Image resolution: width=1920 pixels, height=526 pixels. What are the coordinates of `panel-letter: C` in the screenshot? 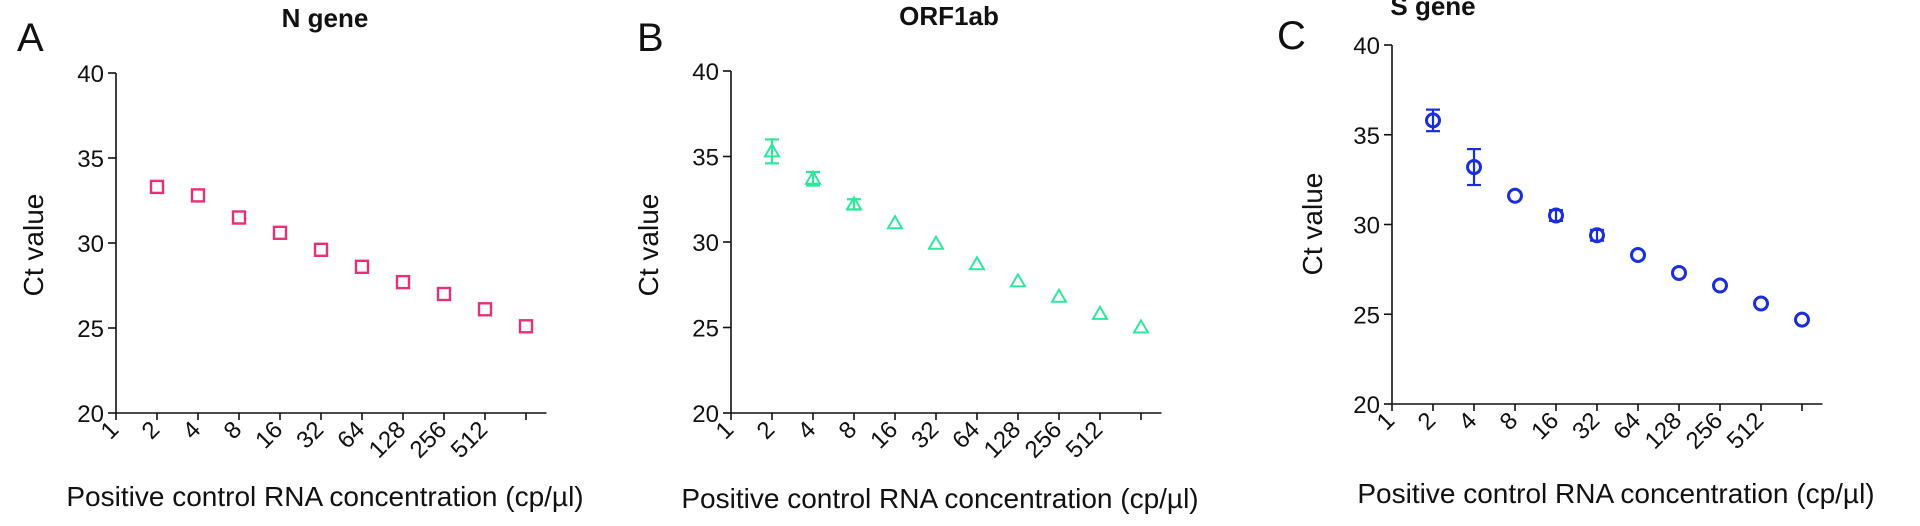 It's located at (1291, 36).